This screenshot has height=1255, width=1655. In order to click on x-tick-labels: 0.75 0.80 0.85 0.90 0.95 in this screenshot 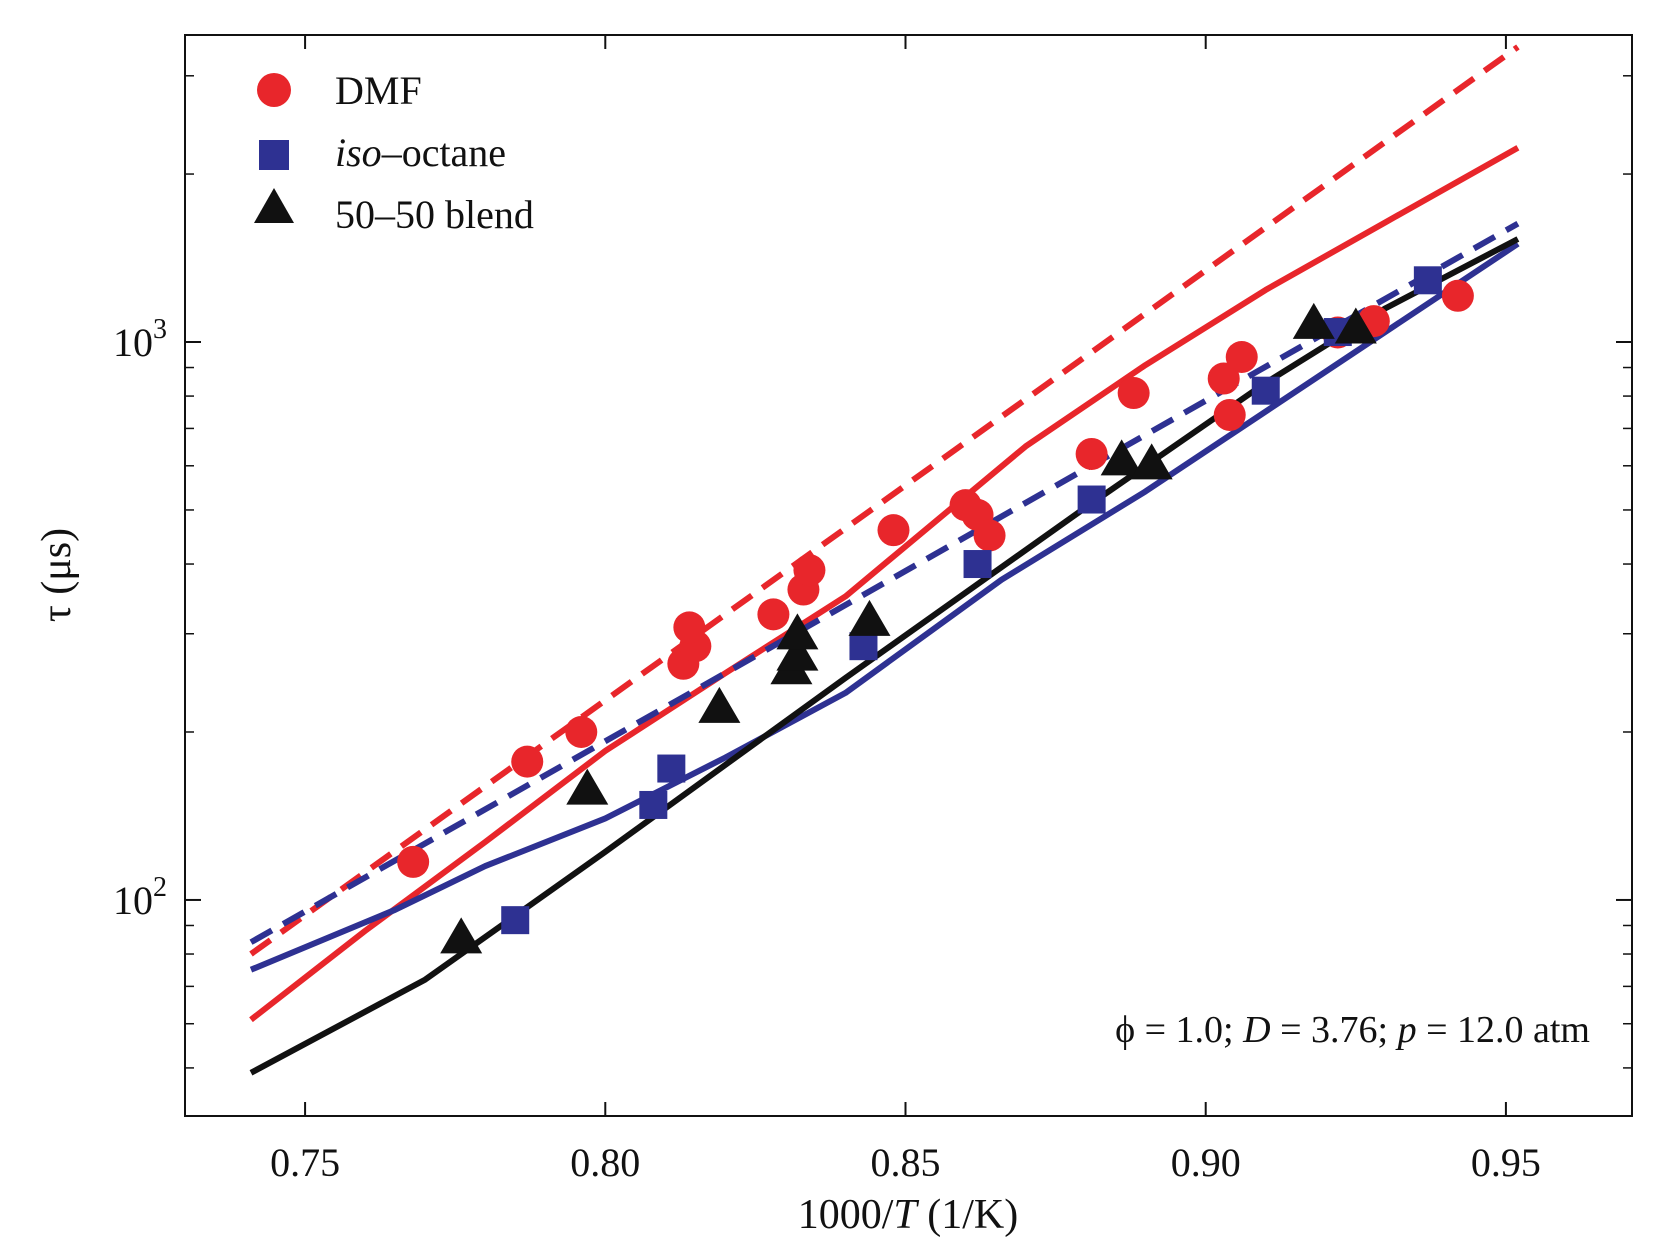, I will do `click(905, 1162)`.